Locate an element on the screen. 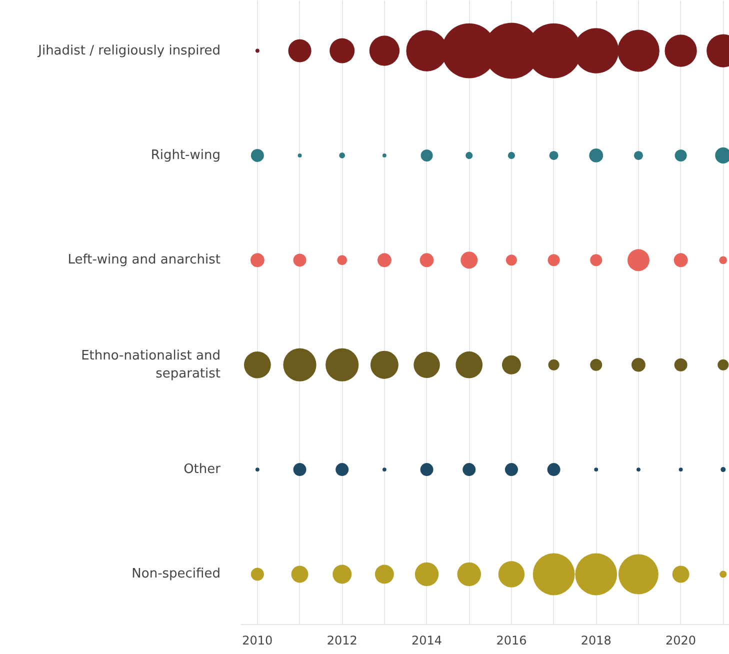 This screenshot has height=654, width=729. y-tick-label: Left-wing and anarchist is located at coordinates (144, 260).